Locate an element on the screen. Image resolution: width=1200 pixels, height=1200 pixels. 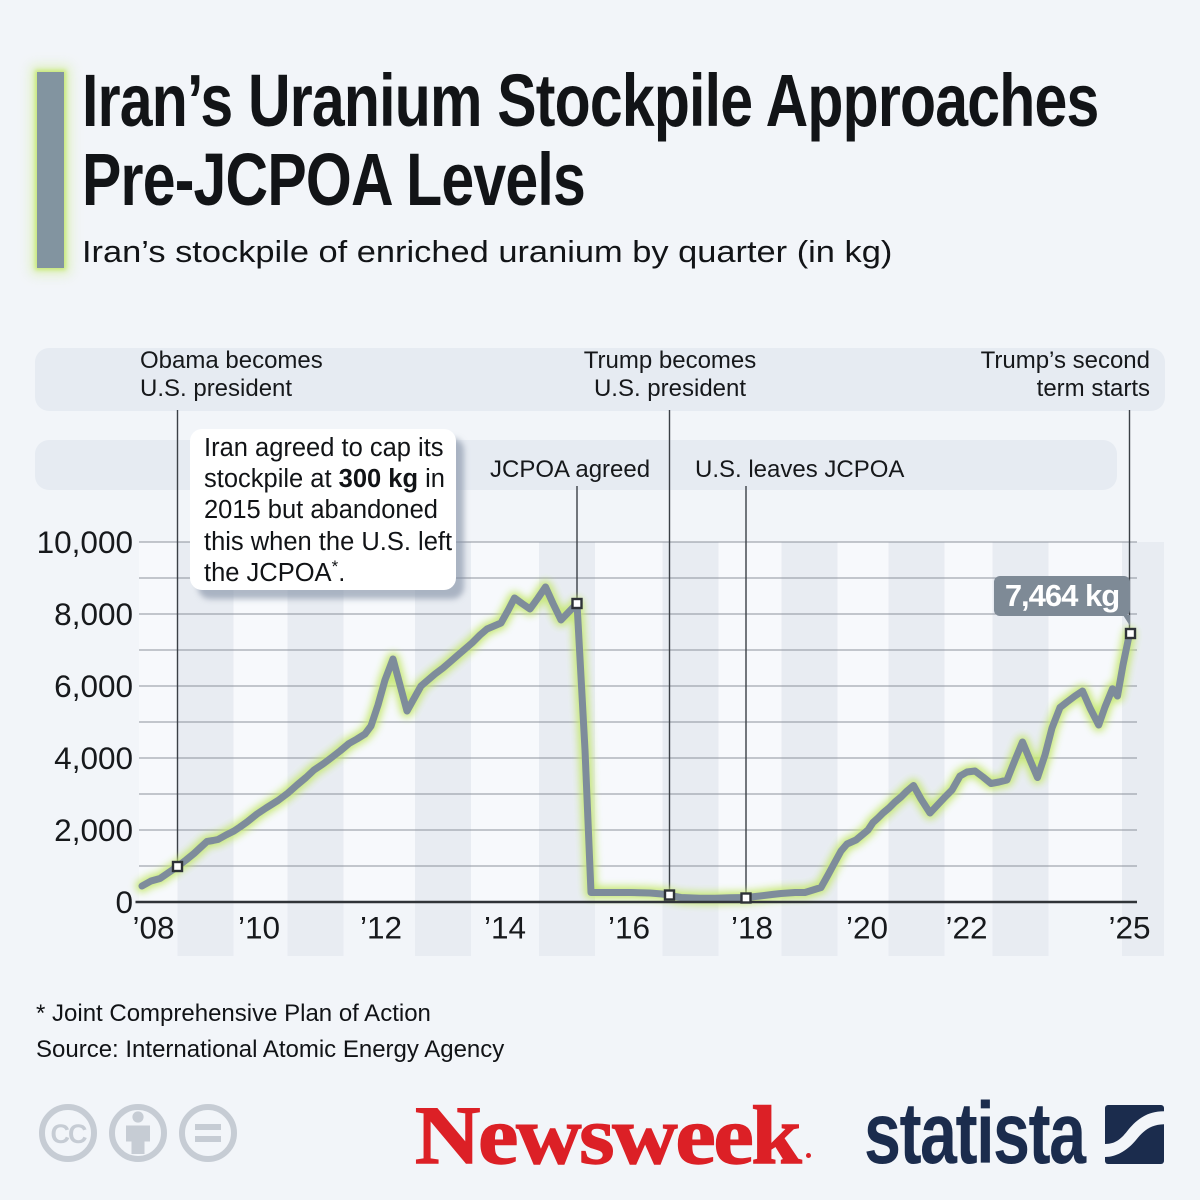
svg-text: ’14 is located at coordinates (505, 928).